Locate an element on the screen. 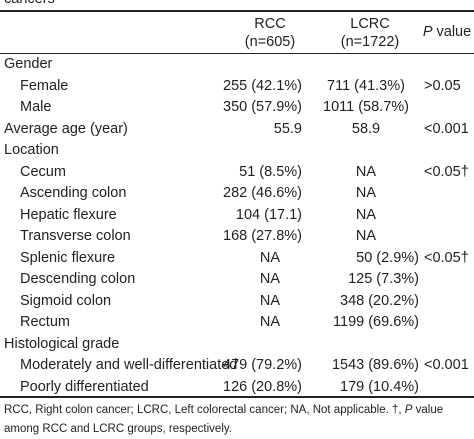  footnote-line1-b: value is located at coordinates (428, 410).